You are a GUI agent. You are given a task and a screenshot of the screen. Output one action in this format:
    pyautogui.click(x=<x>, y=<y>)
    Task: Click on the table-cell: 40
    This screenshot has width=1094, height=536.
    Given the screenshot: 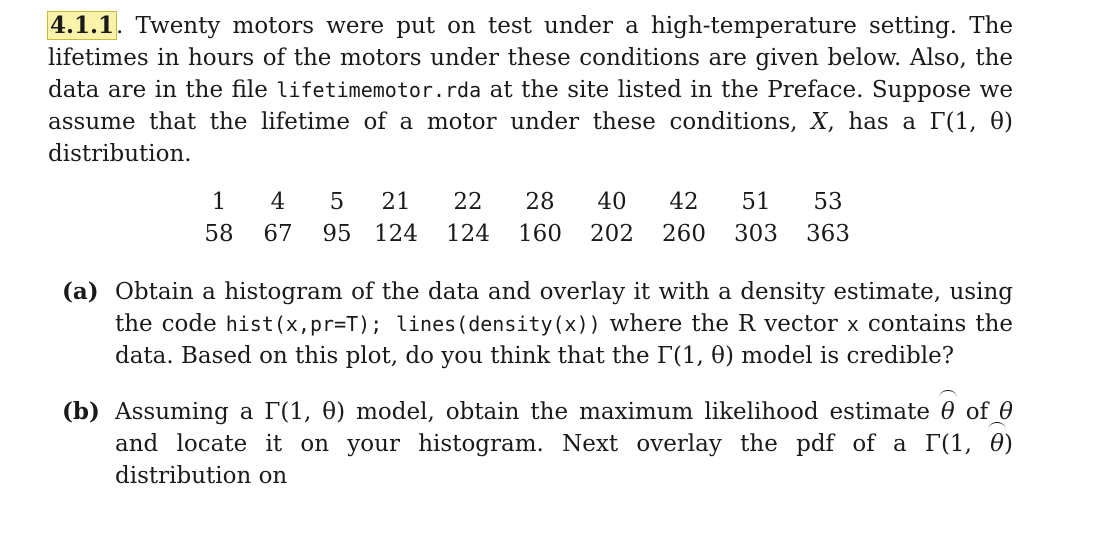 What is the action you would take?
    pyautogui.click(x=612, y=202)
    